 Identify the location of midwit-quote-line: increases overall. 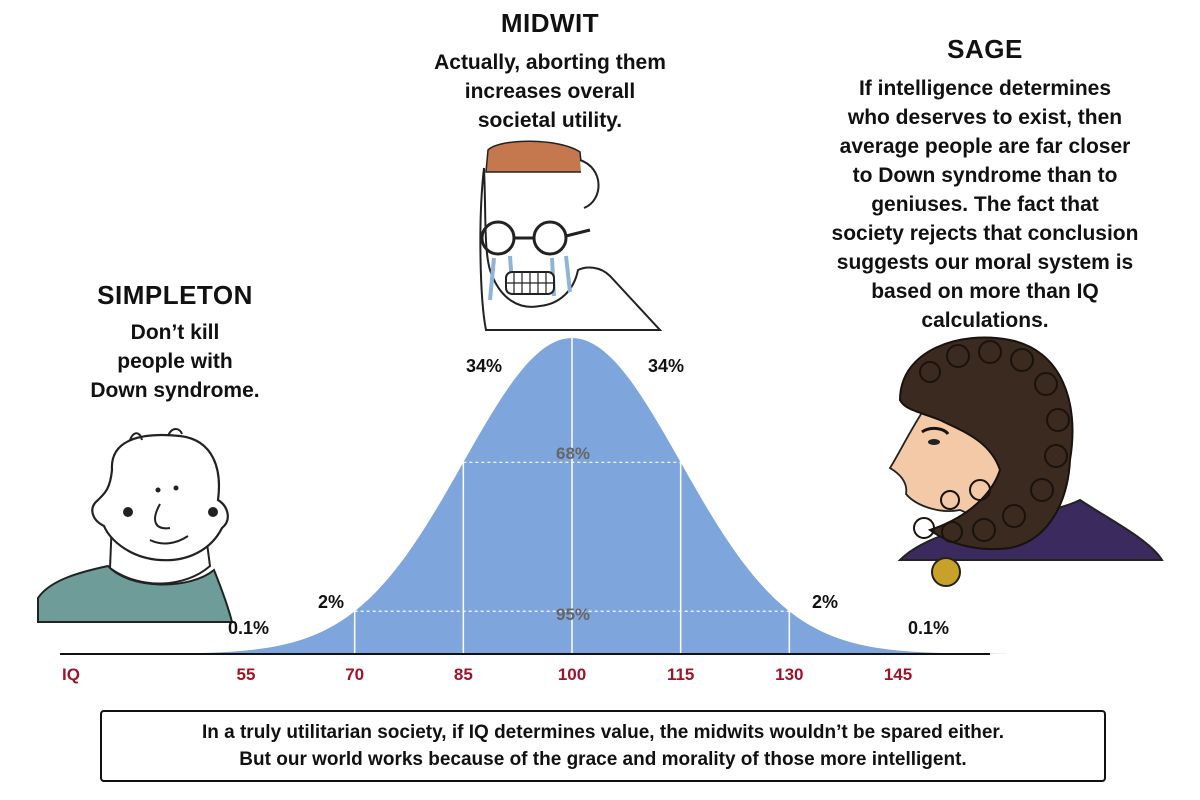
(550, 91).